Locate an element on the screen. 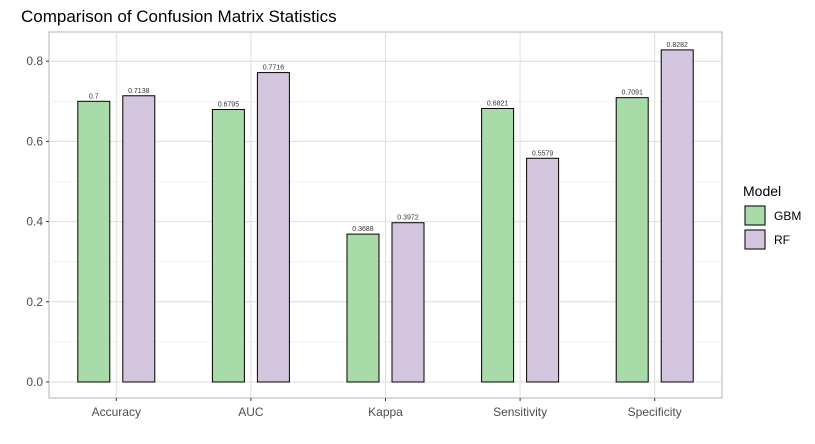  data-label: 0.3972 is located at coordinates (408, 218).